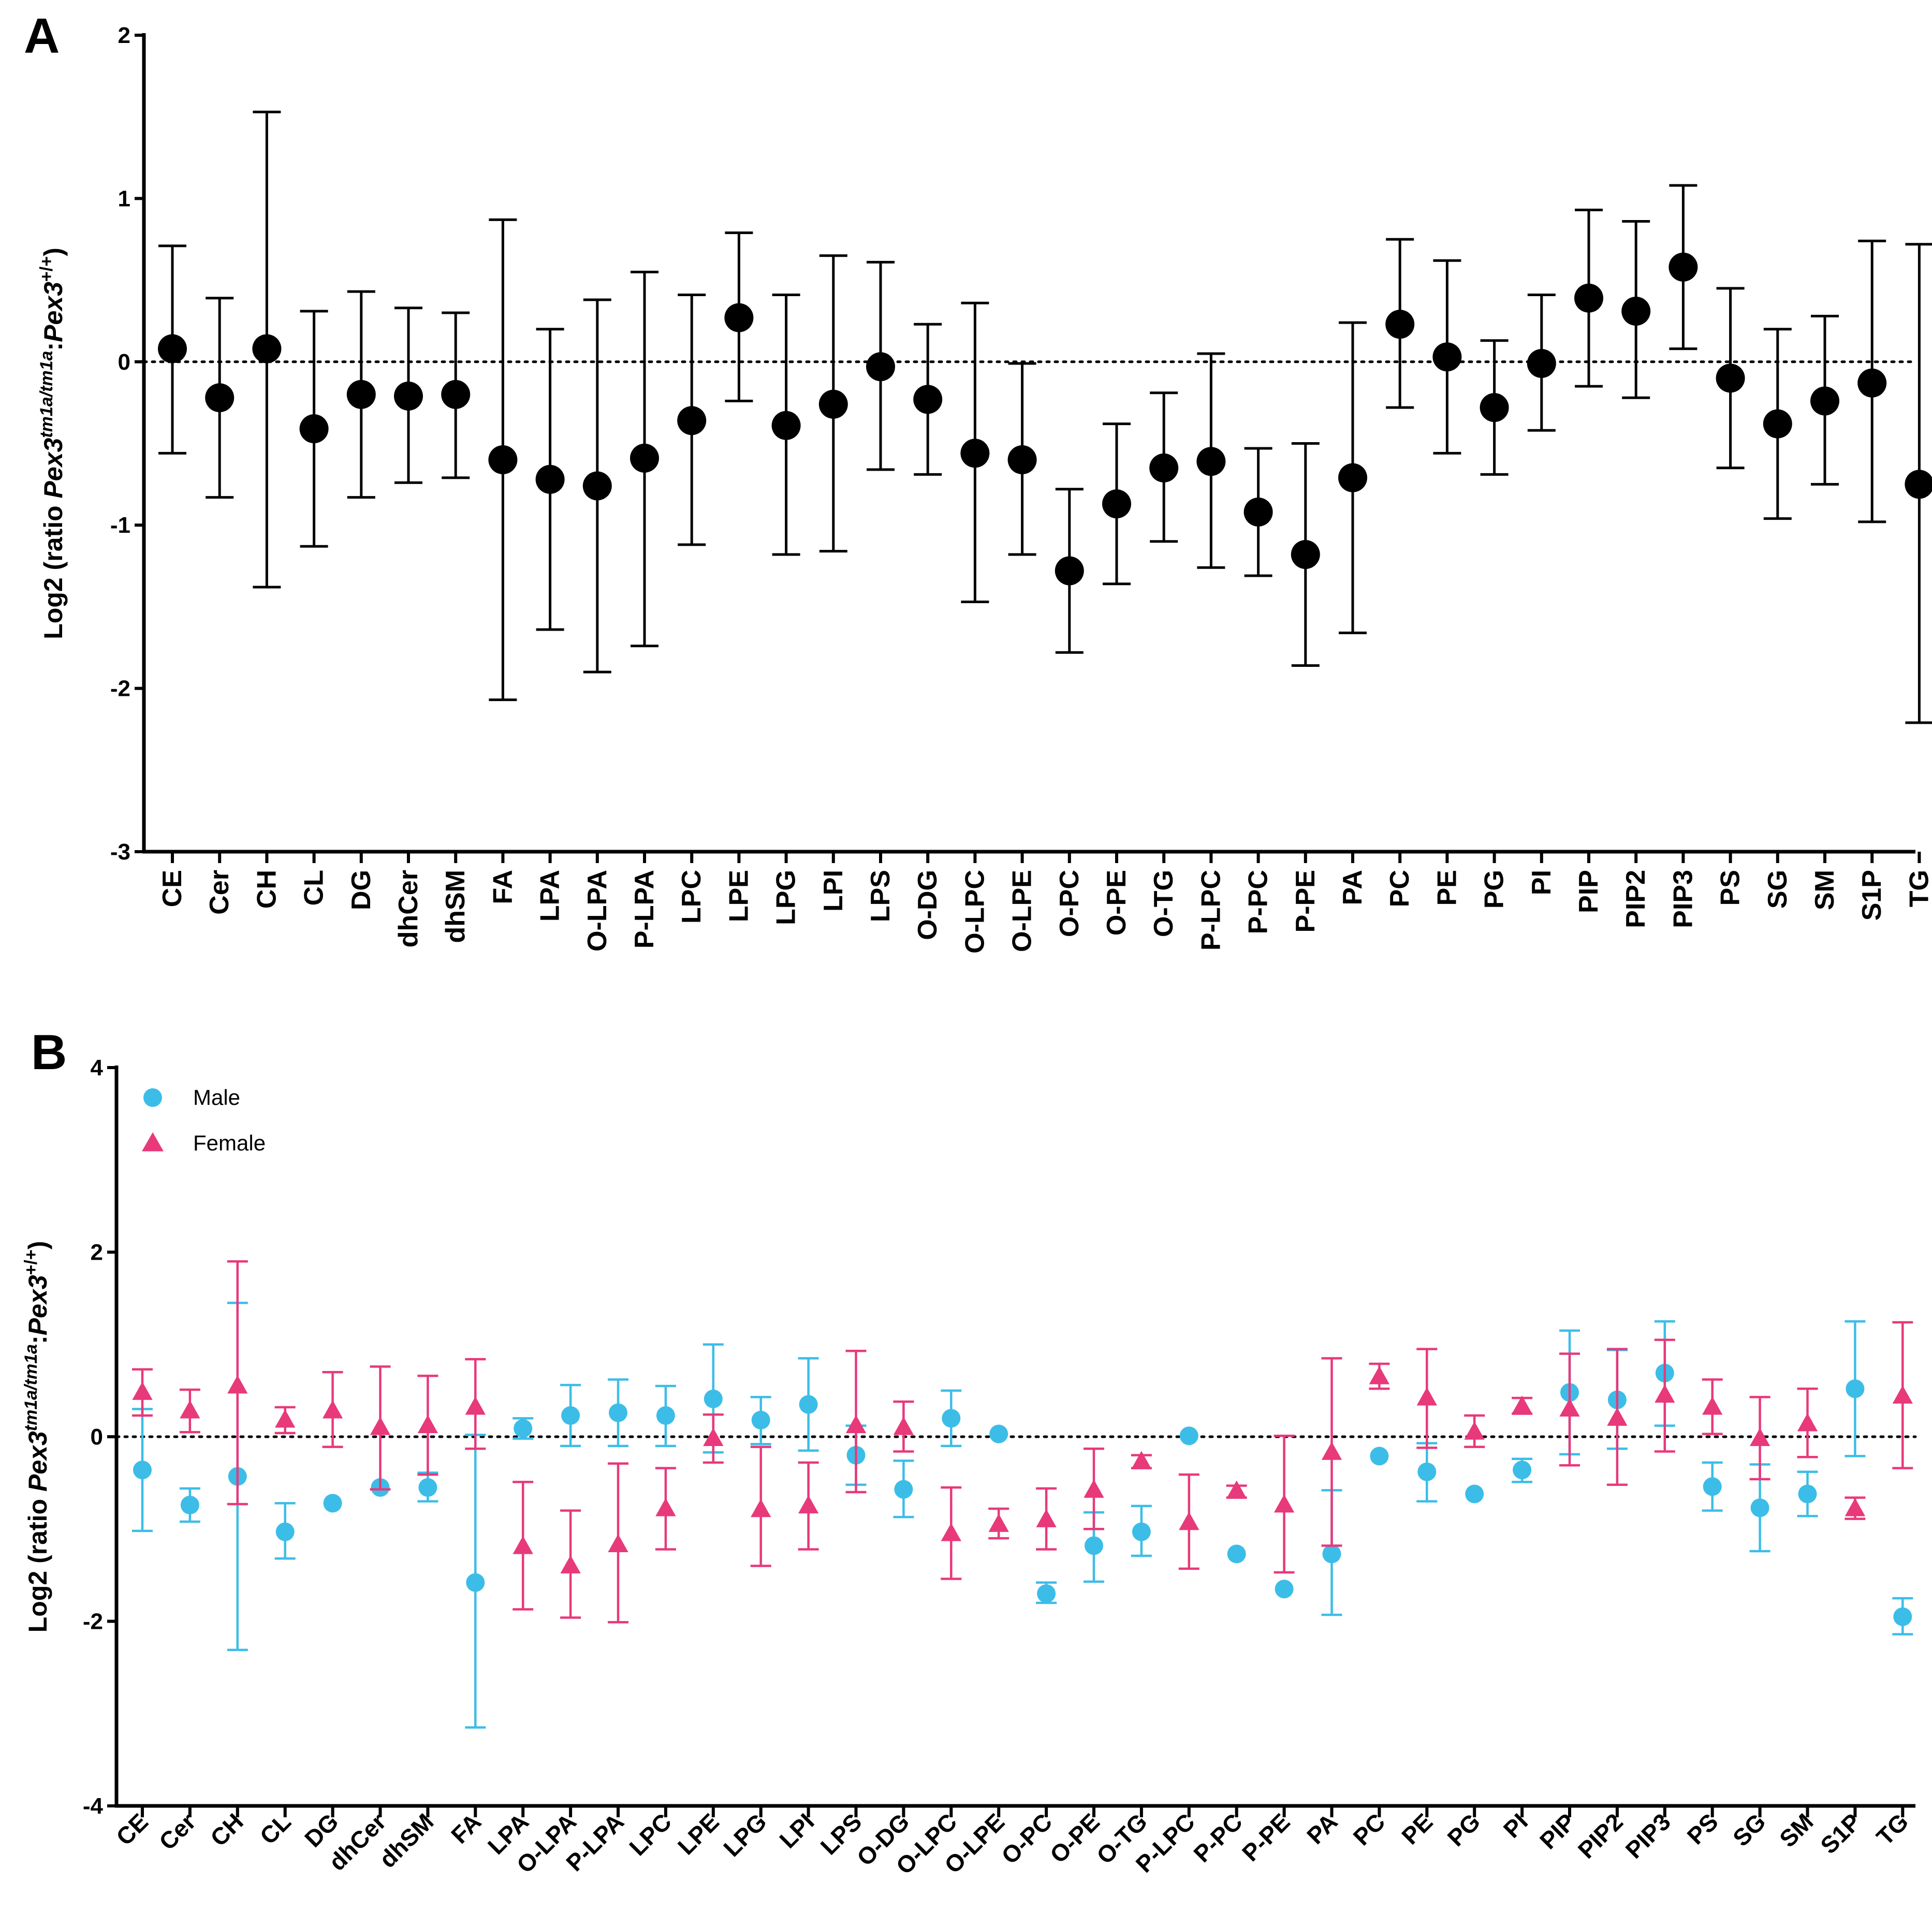 This screenshot has width=1932, height=1926. I want to click on y-tick-label: -4, so click(94, 1806).